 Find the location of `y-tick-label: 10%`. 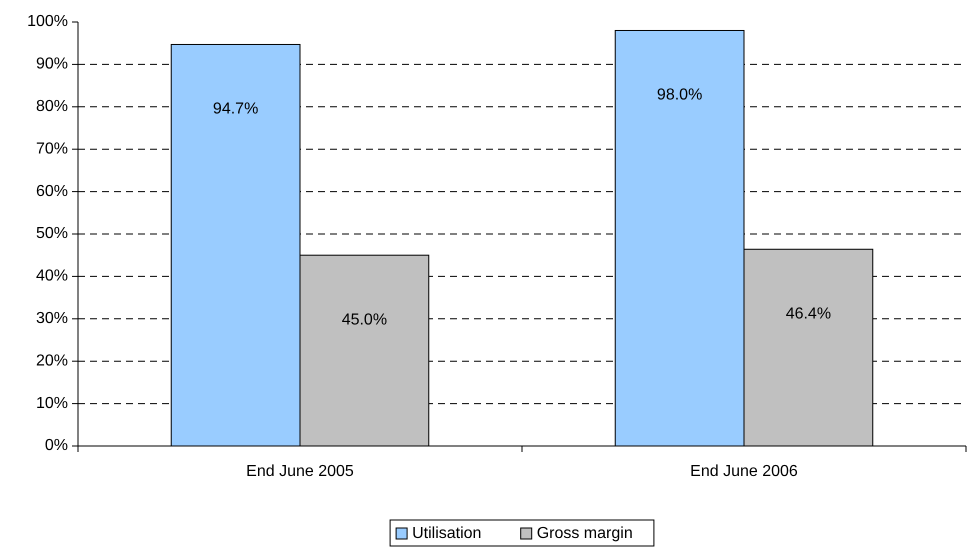

y-tick-label: 10% is located at coordinates (52, 403).